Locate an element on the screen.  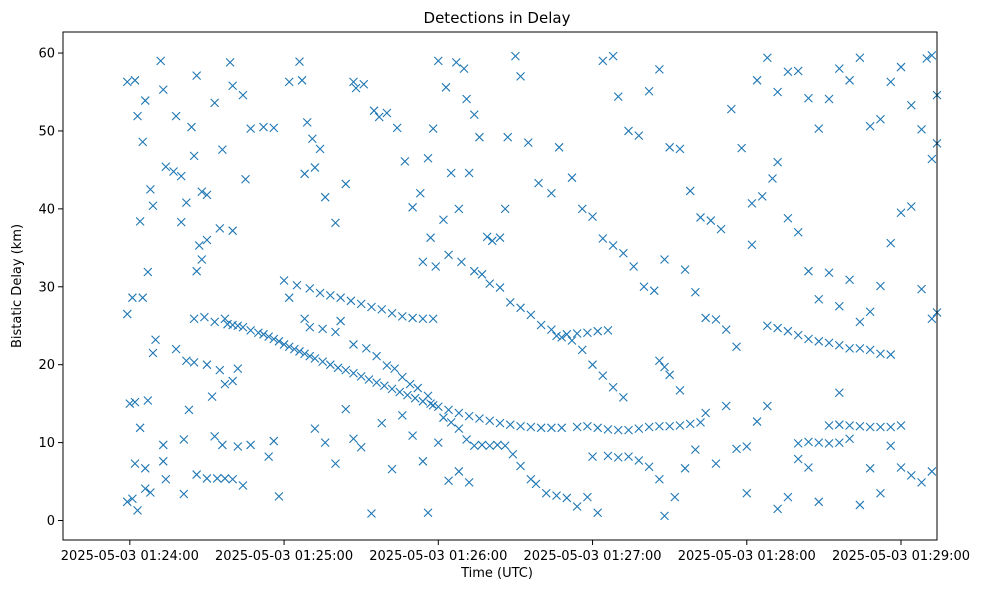
y-axis-title: Bistatic Delay (km) is located at coordinates (17, 286).